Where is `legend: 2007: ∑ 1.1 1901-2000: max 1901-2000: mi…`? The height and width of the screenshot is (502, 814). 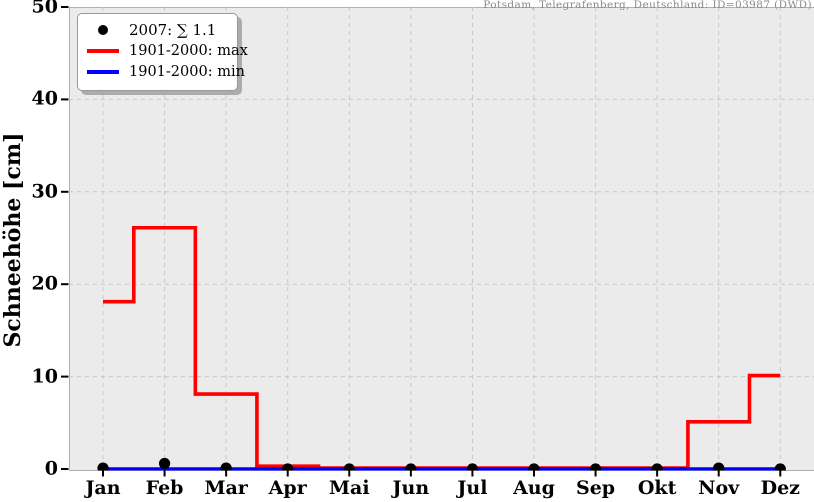
legend: 2007: ∑ 1.1 1901-2000: max 1901-2000: mi… is located at coordinates (162, 52).